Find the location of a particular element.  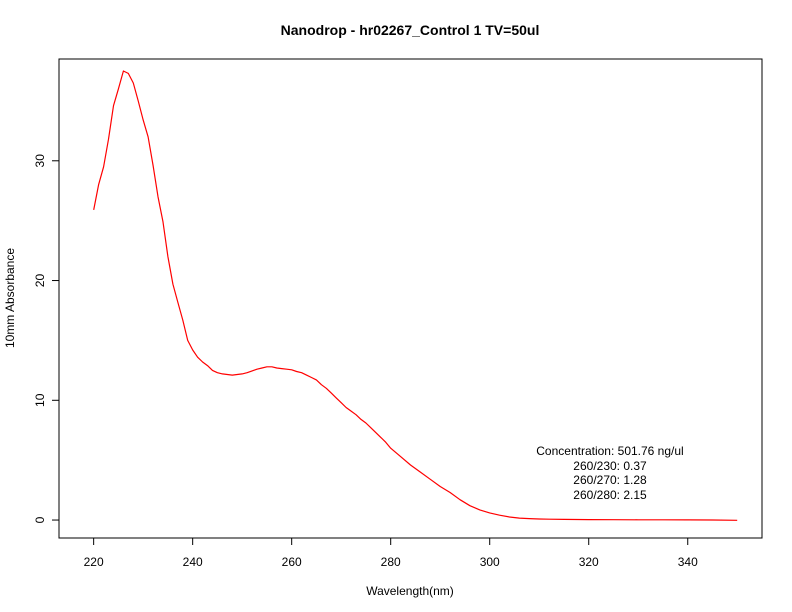

x-tick-label: 260 is located at coordinates (292, 562).